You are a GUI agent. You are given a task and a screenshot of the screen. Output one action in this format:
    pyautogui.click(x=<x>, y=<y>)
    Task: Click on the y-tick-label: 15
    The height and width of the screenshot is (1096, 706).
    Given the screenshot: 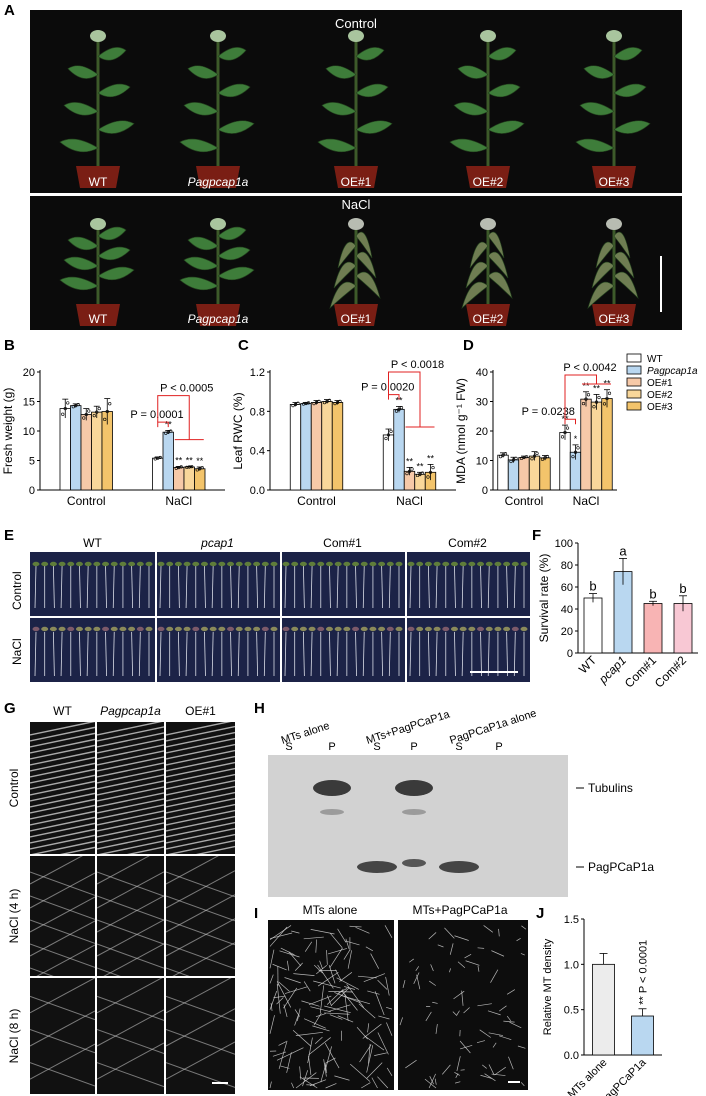 What is the action you would take?
    pyautogui.click(x=29, y=403)
    